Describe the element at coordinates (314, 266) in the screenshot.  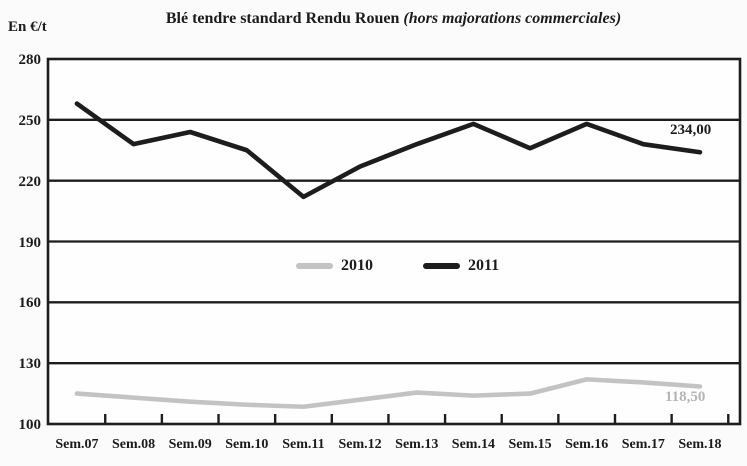
I see `legend-swatch-2010` at that location.